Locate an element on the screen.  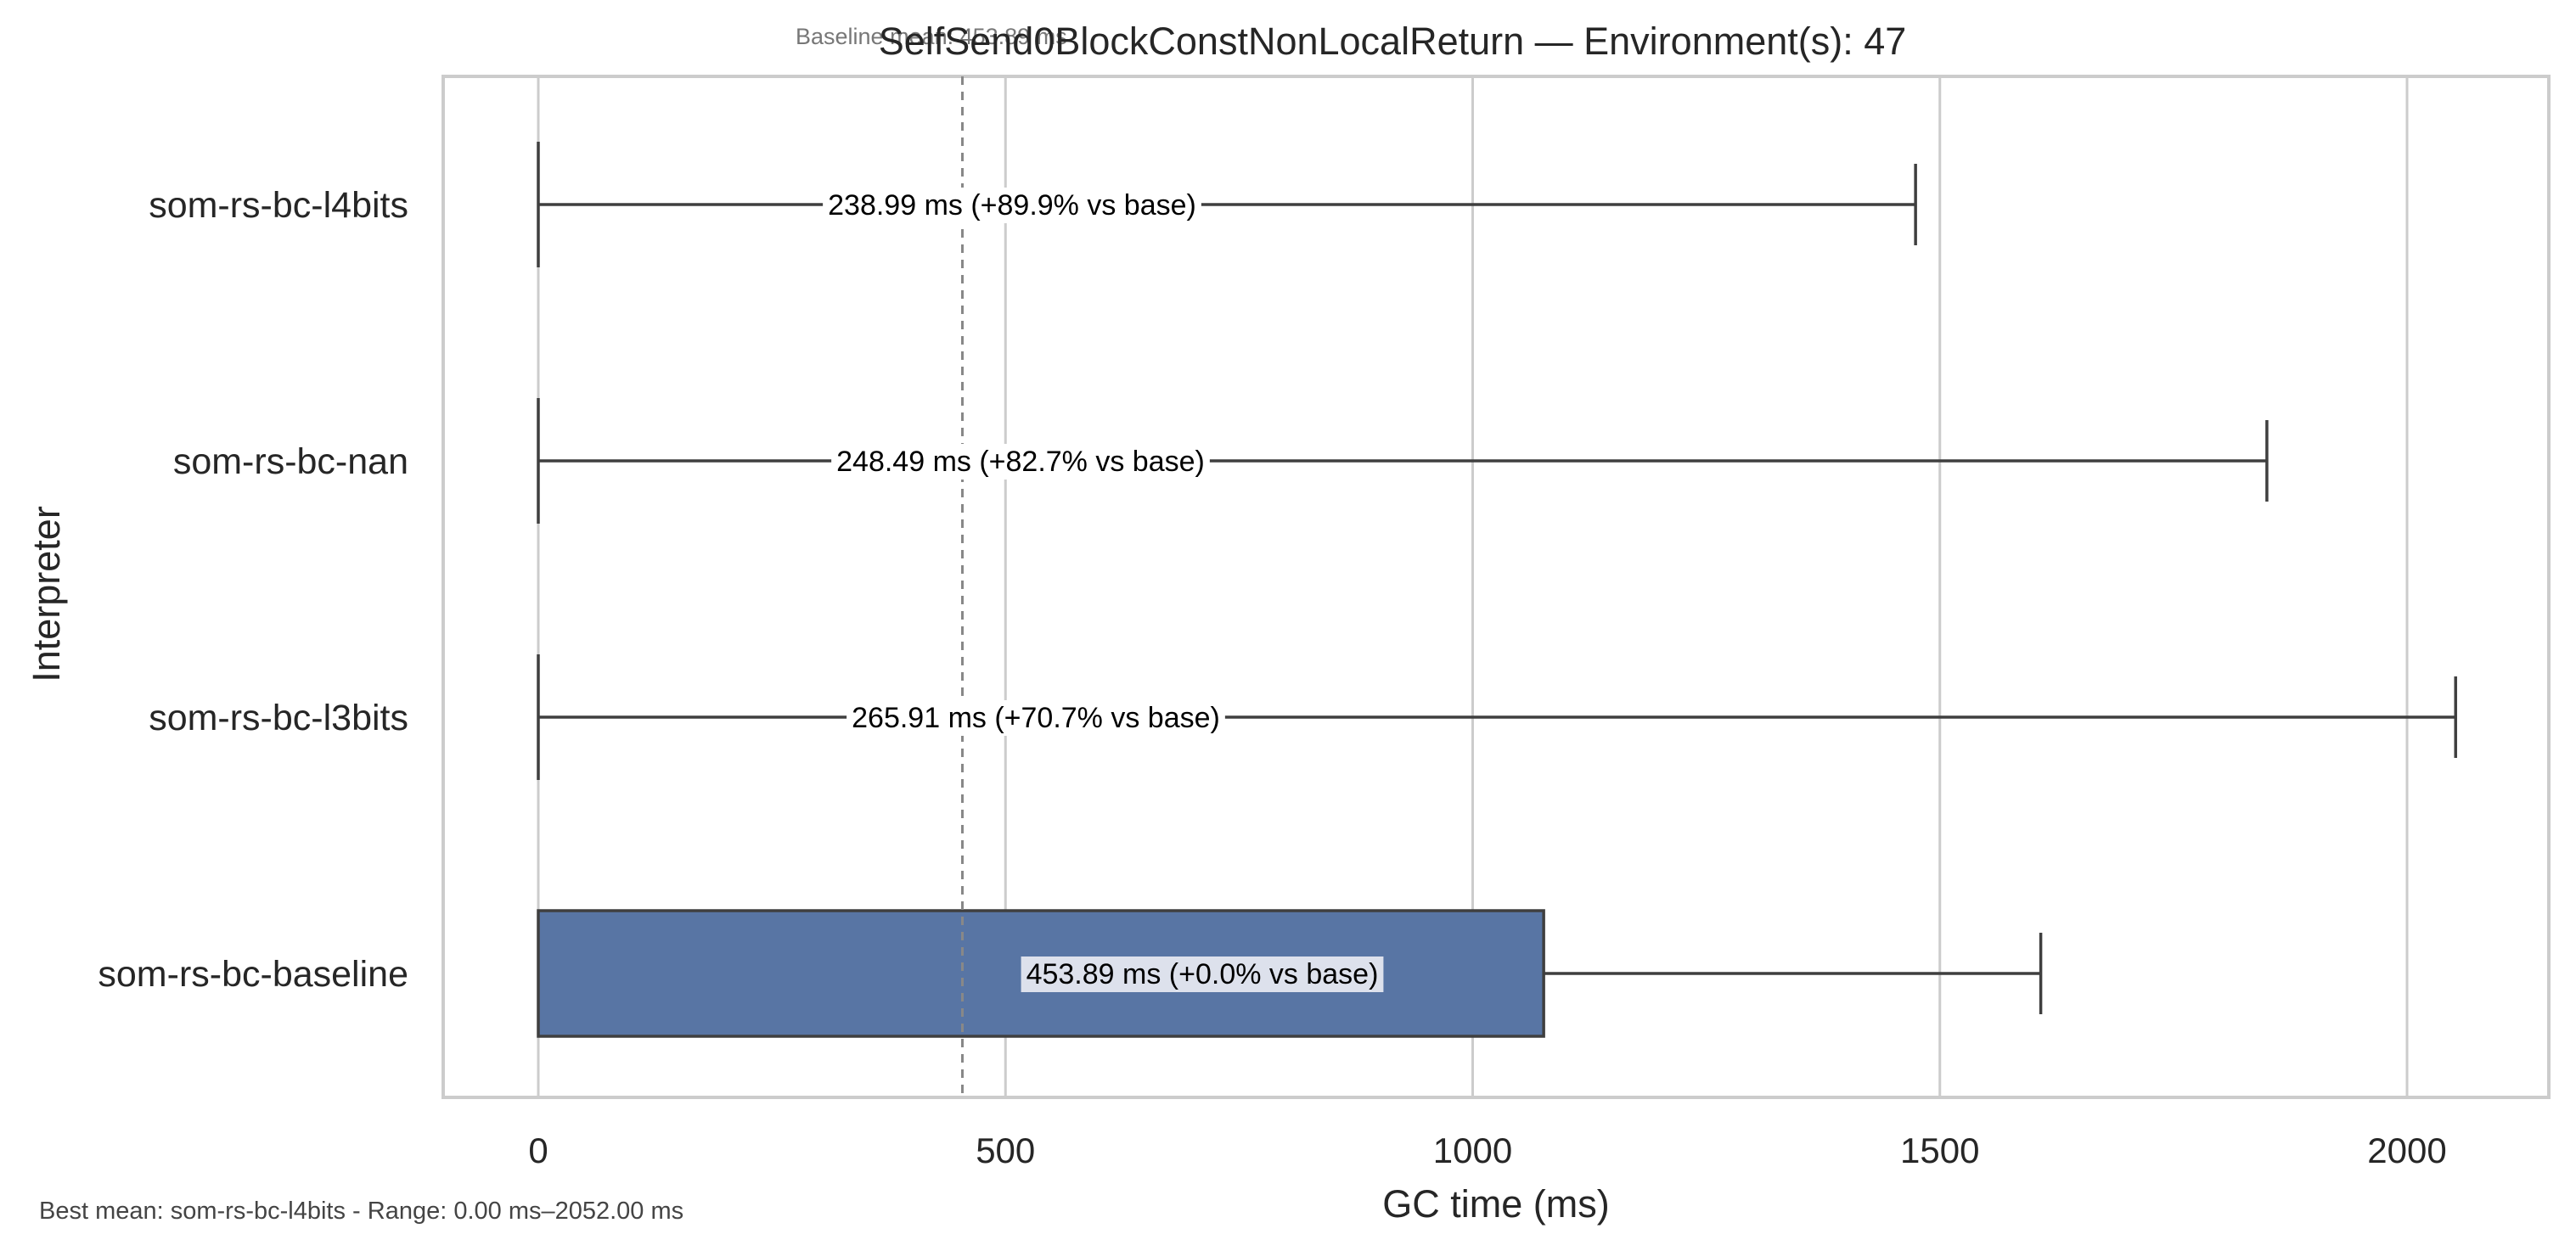
y-tick-label: som-rs-bc-baseline is located at coordinates (253, 974).